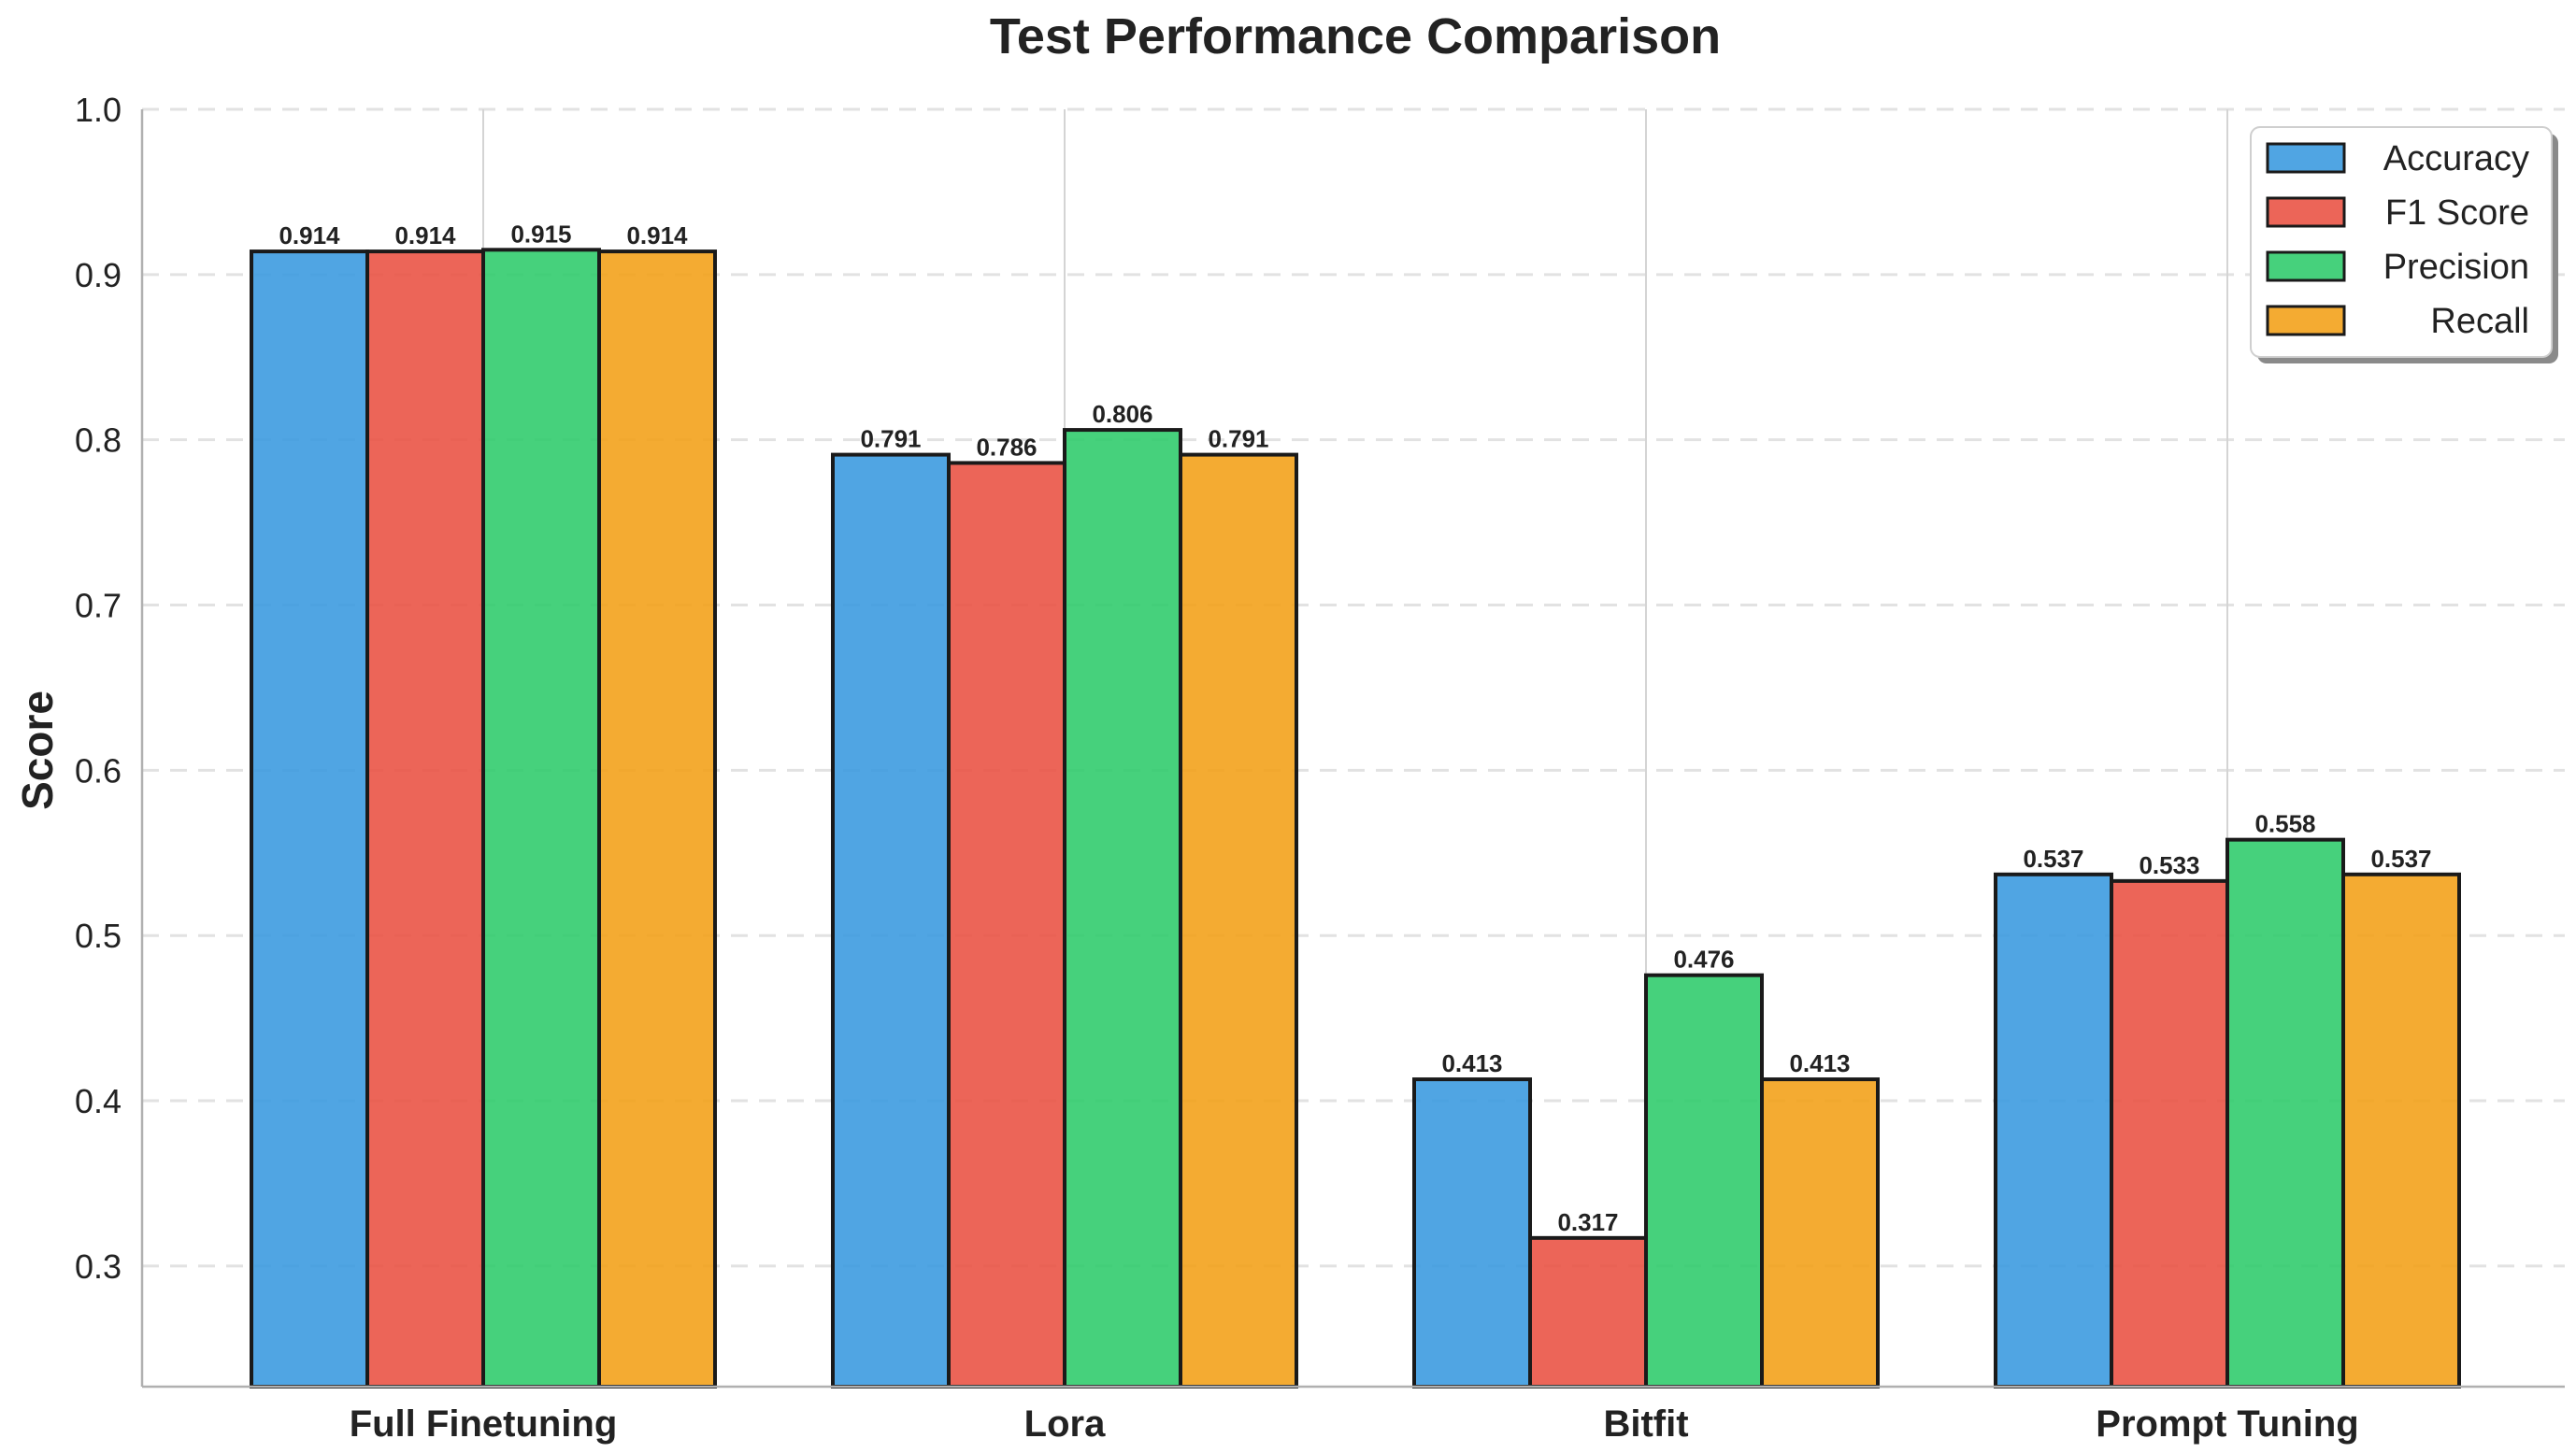 The height and width of the screenshot is (1453, 2576). What do you see at coordinates (1006, 447) in the screenshot?
I see `bar-value-label: 0.786` at bounding box center [1006, 447].